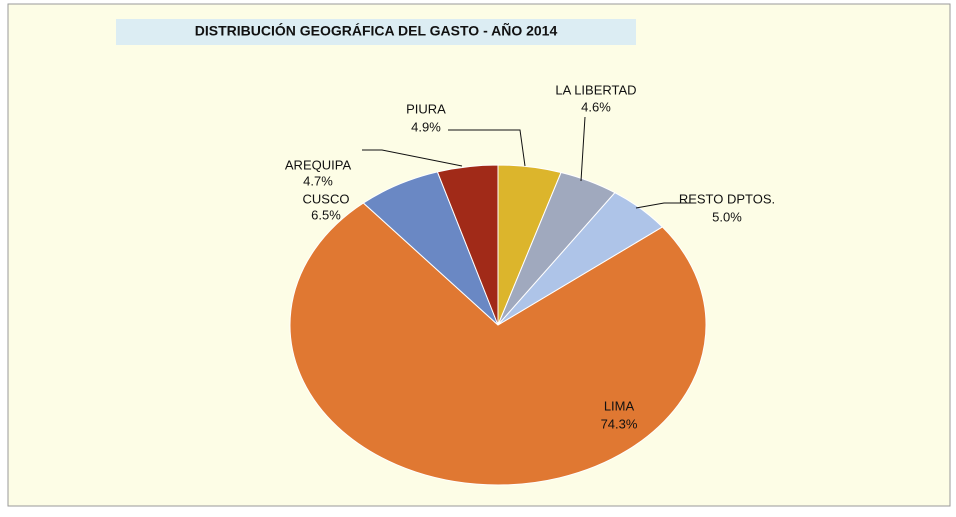 Image resolution: width=956 pixels, height=517 pixels. Describe the element at coordinates (727, 198) in the screenshot. I see `slice-label: RESTO DPTOS.` at that location.